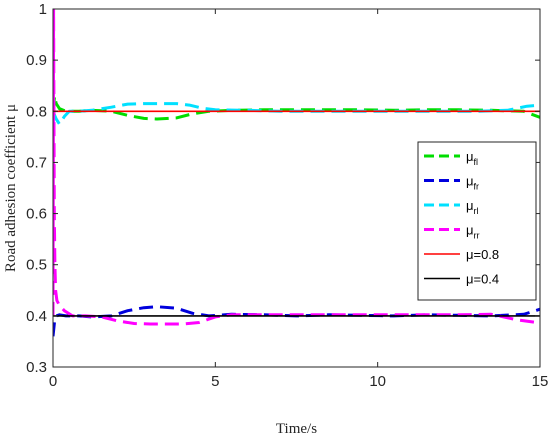 The image size is (550, 437). Describe the element at coordinates (472, 207) in the screenshot. I see `legend-label: μrl` at that location.